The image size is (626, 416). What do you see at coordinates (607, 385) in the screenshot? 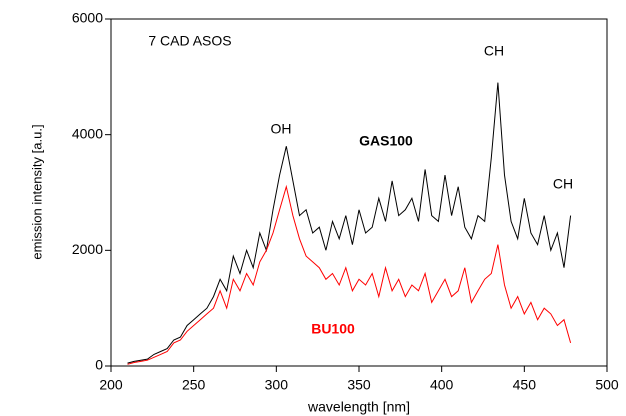
I see `x-tick-label: 500` at bounding box center [607, 385].